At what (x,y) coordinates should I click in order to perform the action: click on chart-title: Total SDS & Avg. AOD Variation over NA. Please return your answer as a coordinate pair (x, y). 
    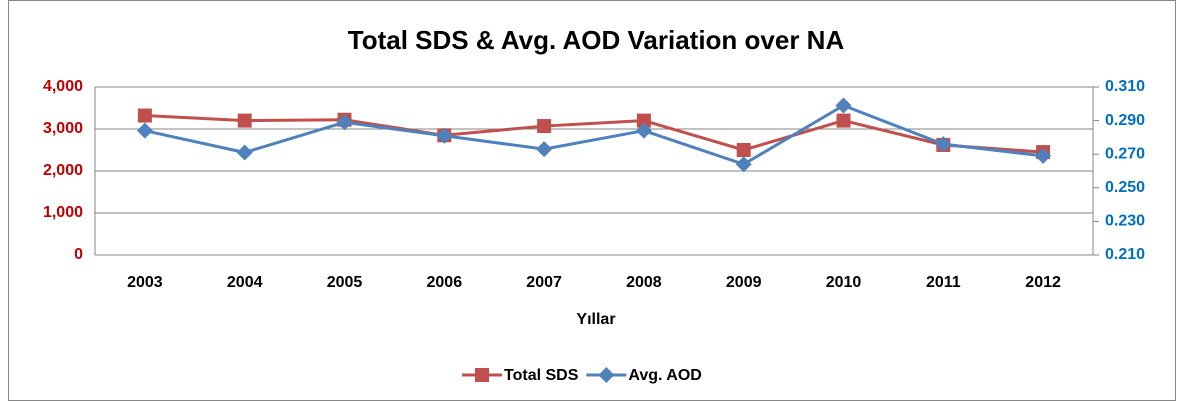
    Looking at the image, I should click on (596, 40).